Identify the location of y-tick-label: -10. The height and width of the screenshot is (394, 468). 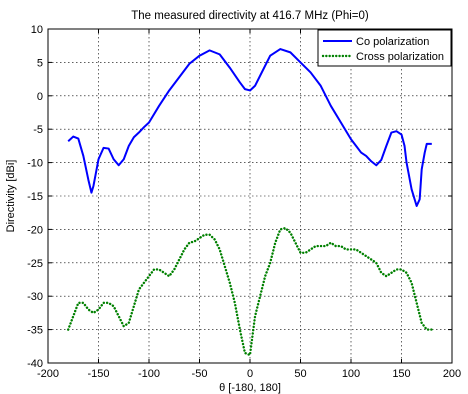
(35, 164).